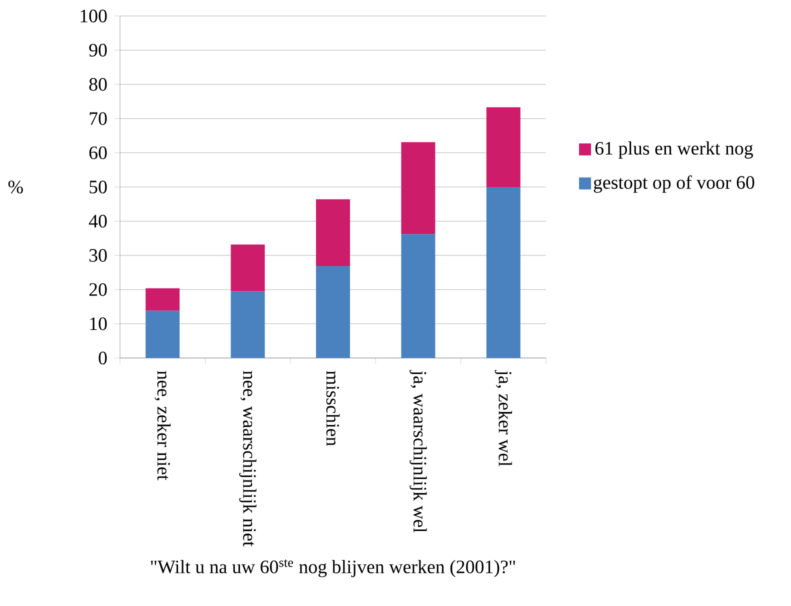  Describe the element at coordinates (98, 118) in the screenshot. I see `y-tick-label: 70` at that location.